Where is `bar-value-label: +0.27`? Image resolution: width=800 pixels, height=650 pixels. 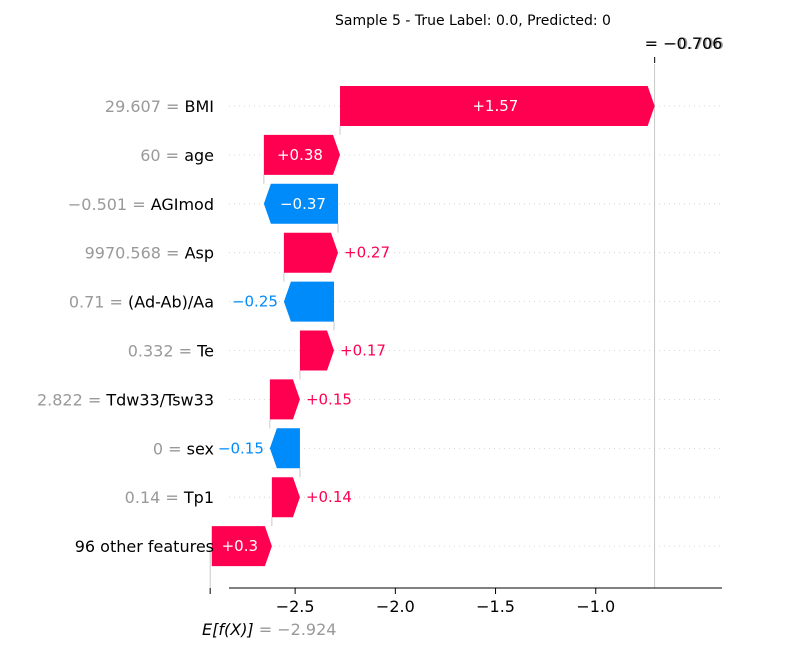 bar-value-label: +0.27 is located at coordinates (367, 253).